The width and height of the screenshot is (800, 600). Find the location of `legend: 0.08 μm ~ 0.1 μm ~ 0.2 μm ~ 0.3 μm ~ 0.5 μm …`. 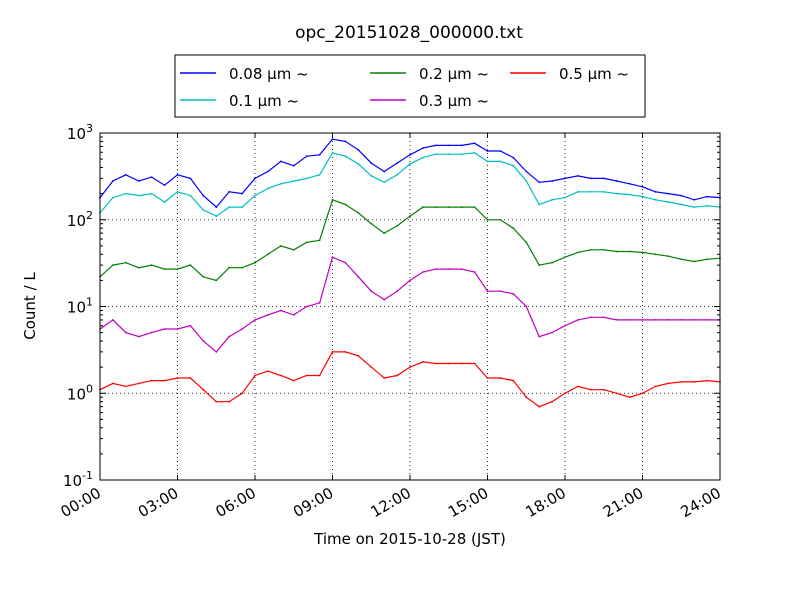

legend: 0.08 μm ~ 0.1 μm ~ 0.2 μm ~ 0.3 μm ~ 0.5 μm … is located at coordinates (410, 86).